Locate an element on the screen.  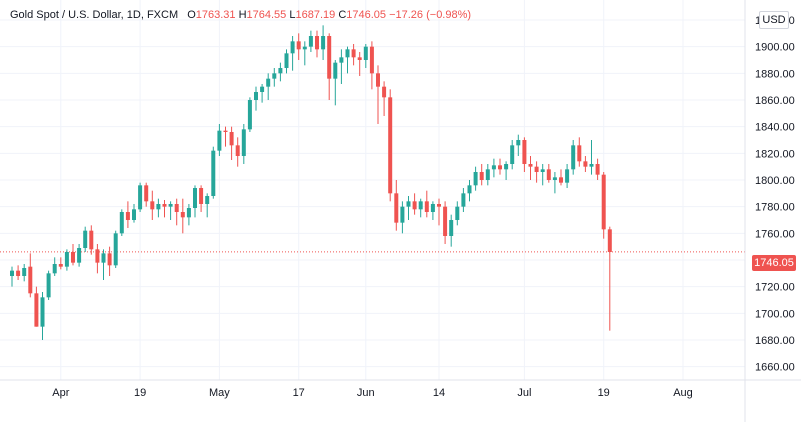
time-tick-label: 14 is located at coordinates (439, 393).